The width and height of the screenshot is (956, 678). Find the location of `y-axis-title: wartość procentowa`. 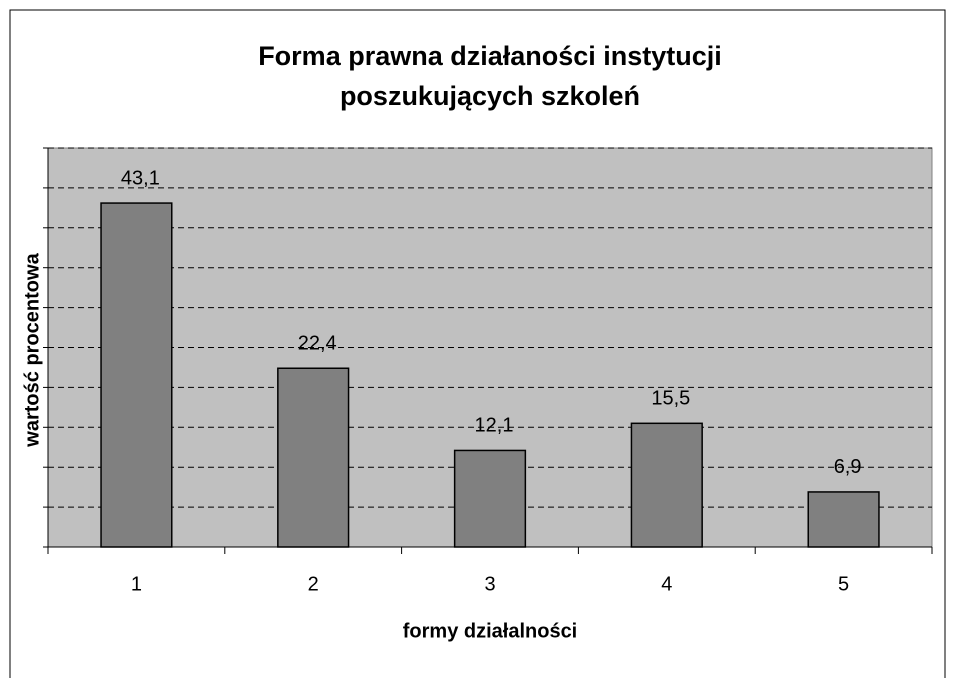

y-axis-title: wartość procentowa is located at coordinates (32, 349).